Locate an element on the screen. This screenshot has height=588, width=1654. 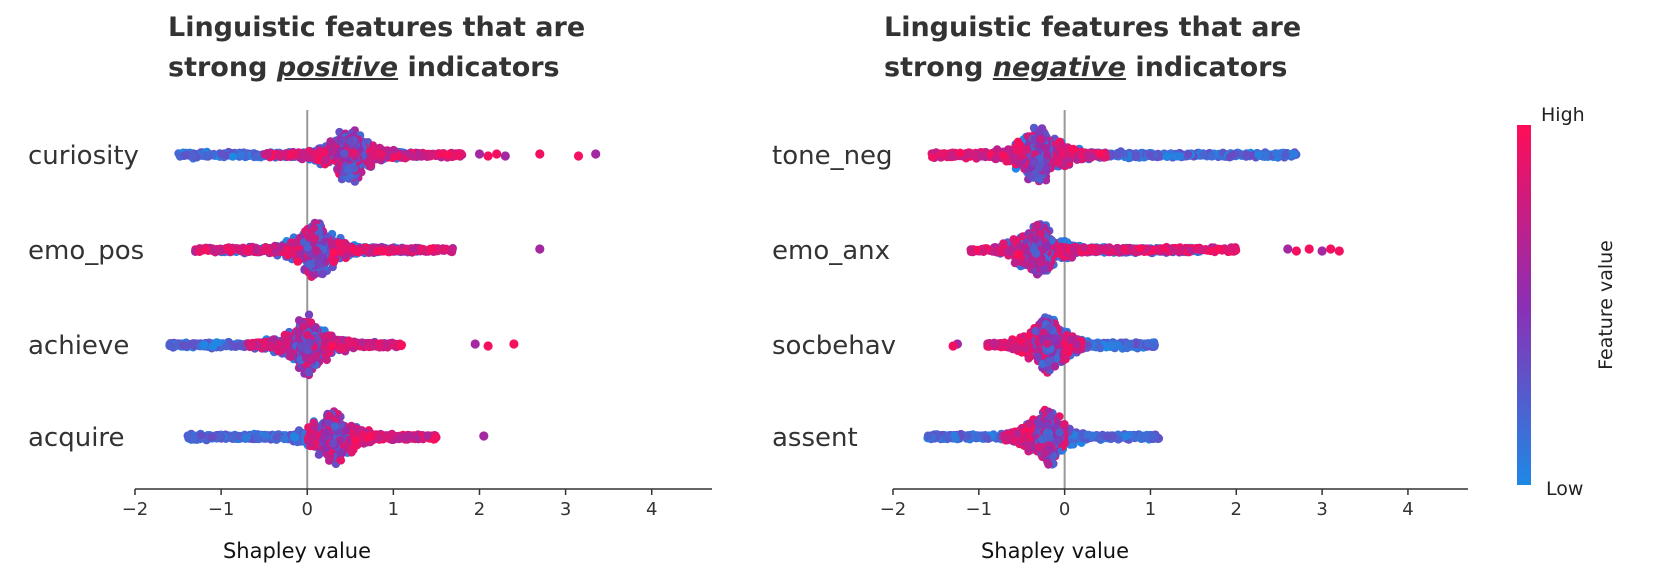
feature-label: achieve is located at coordinates (78, 346).